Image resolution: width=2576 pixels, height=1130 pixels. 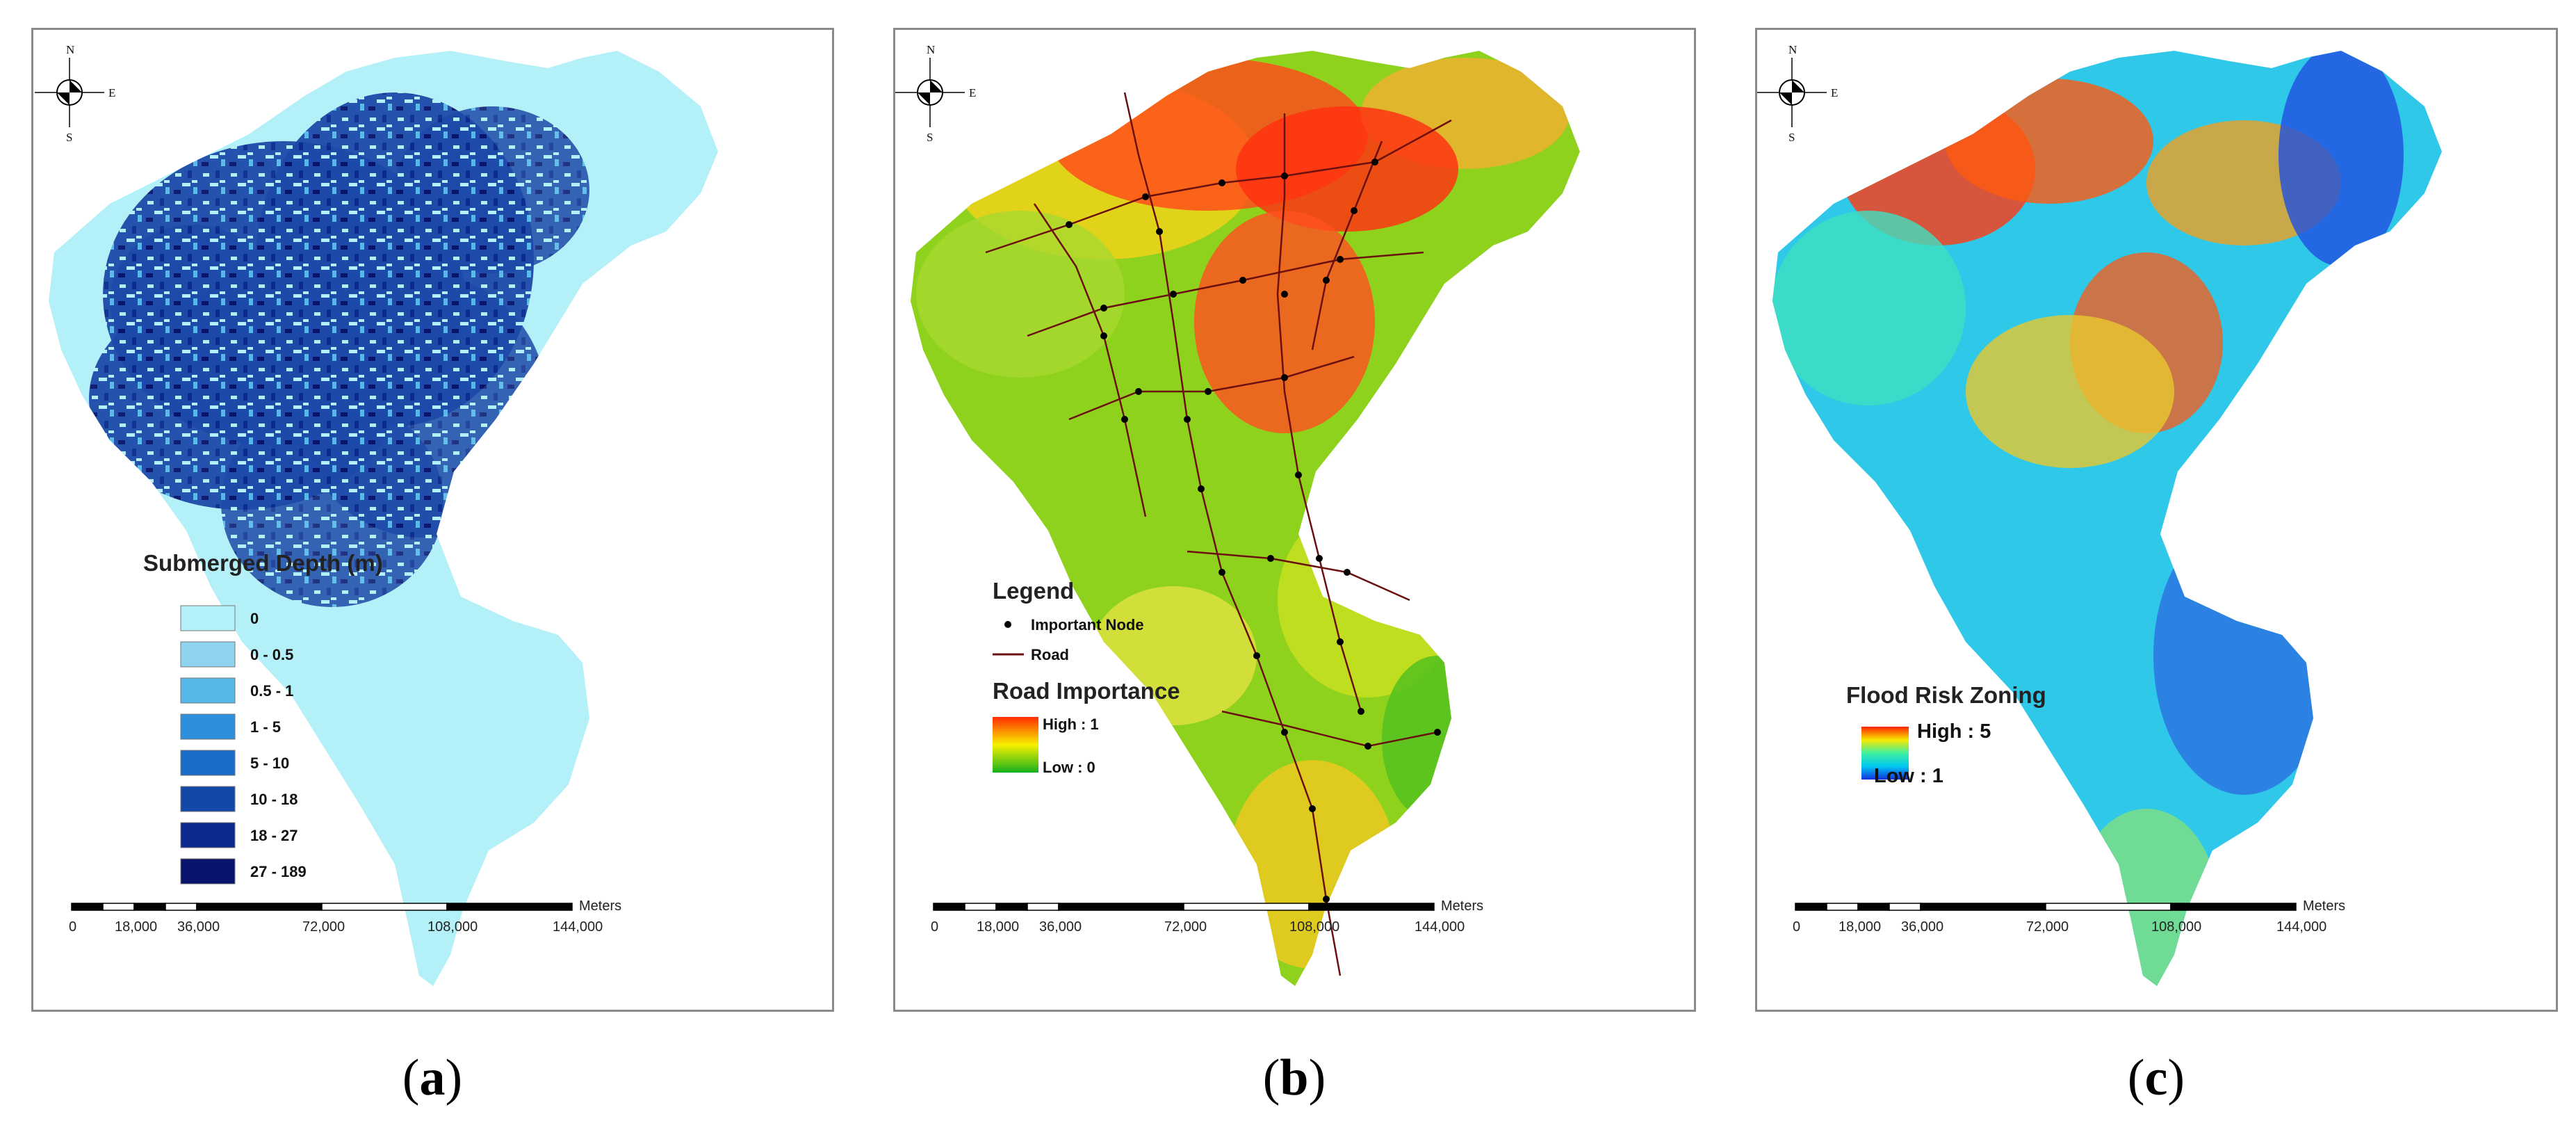 I want to click on depth-class-label: 27 - 189, so click(x=278, y=871).